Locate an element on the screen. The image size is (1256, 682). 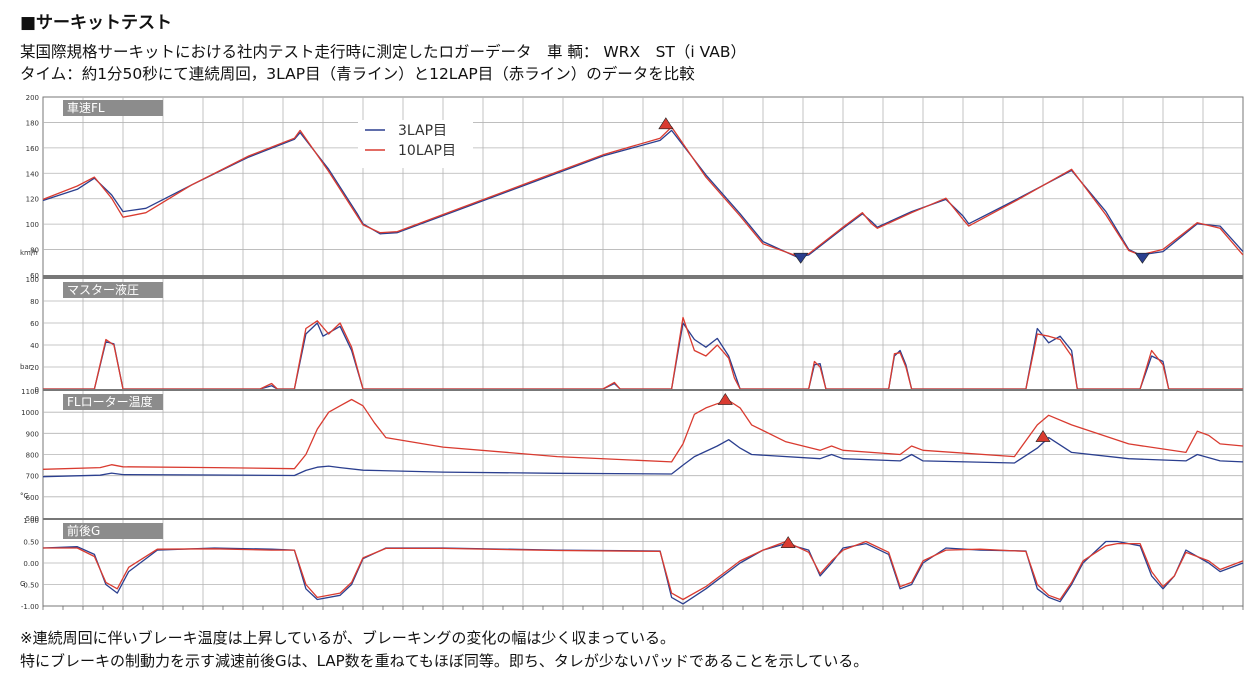
panel-label: 車速FL is located at coordinates (86, 108).